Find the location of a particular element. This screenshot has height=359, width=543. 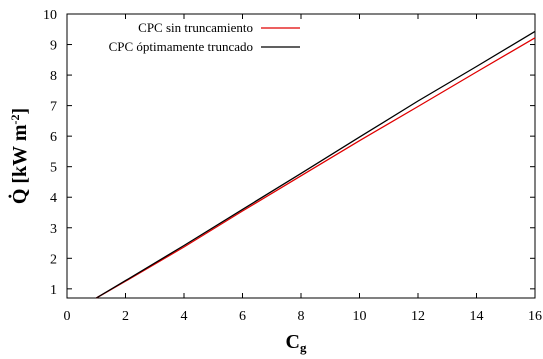

x-tick-label: 4 is located at coordinates (184, 316).